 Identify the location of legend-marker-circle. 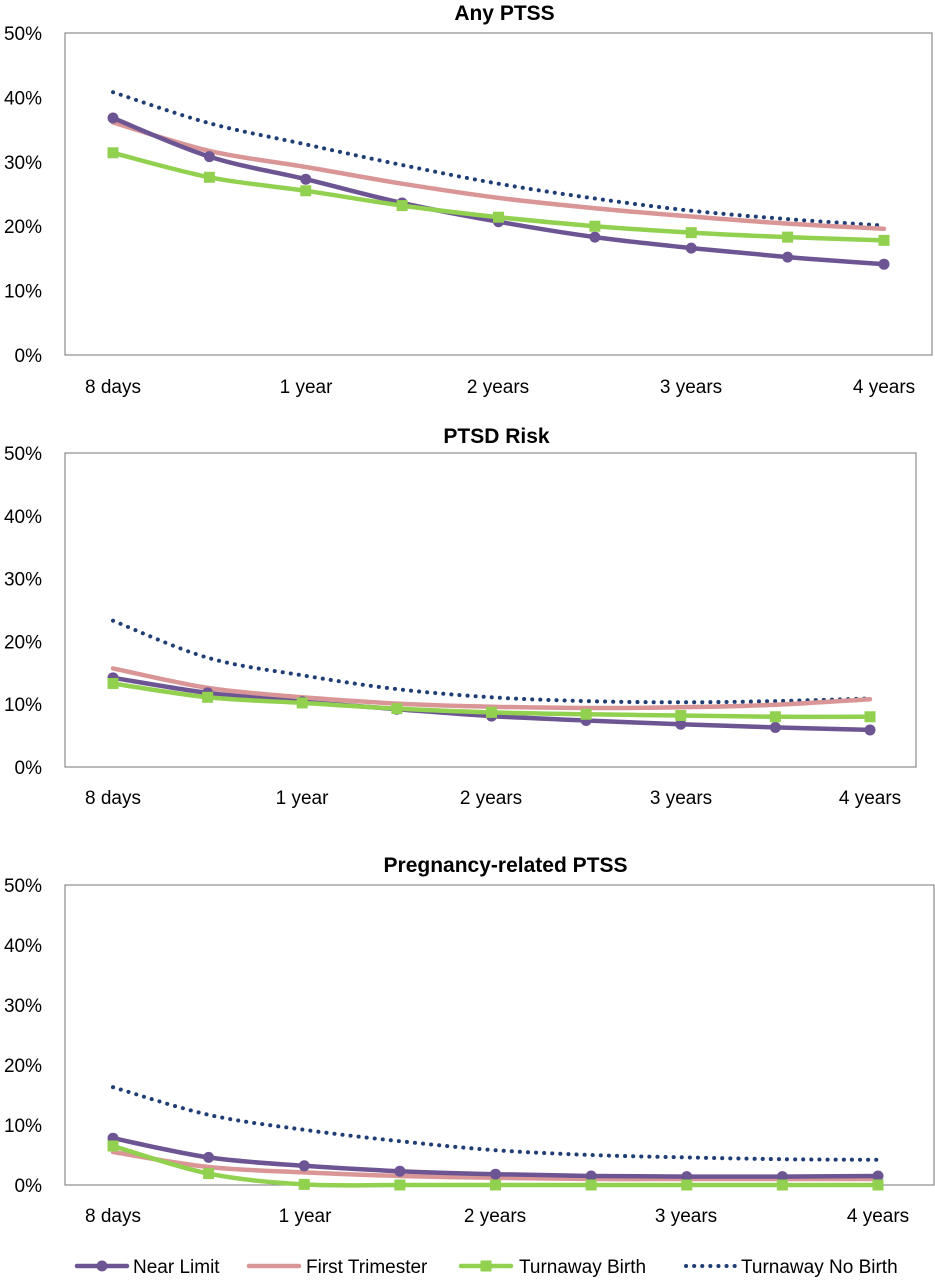
(102, 1266).